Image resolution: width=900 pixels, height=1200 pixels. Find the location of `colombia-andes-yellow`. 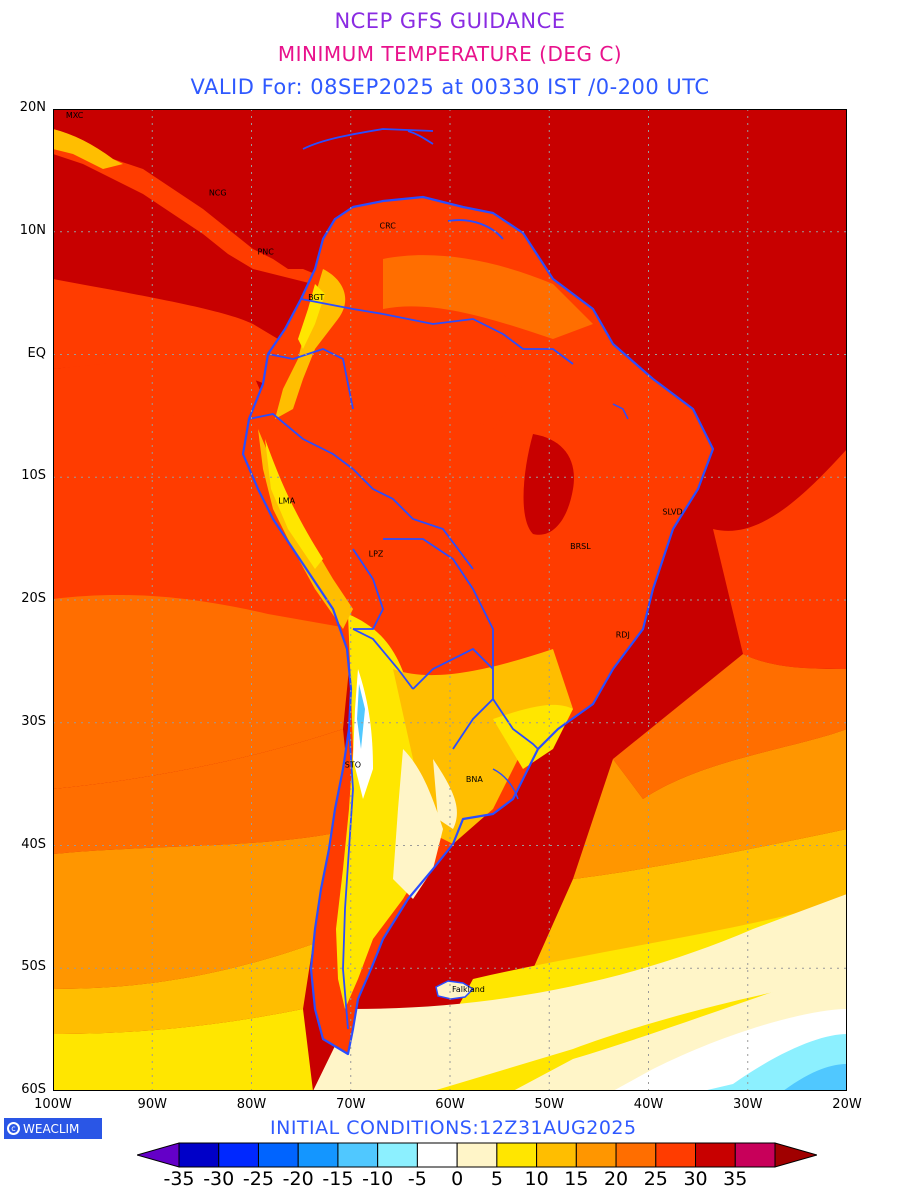

colombia-andes-yellow is located at coordinates (311, 316).